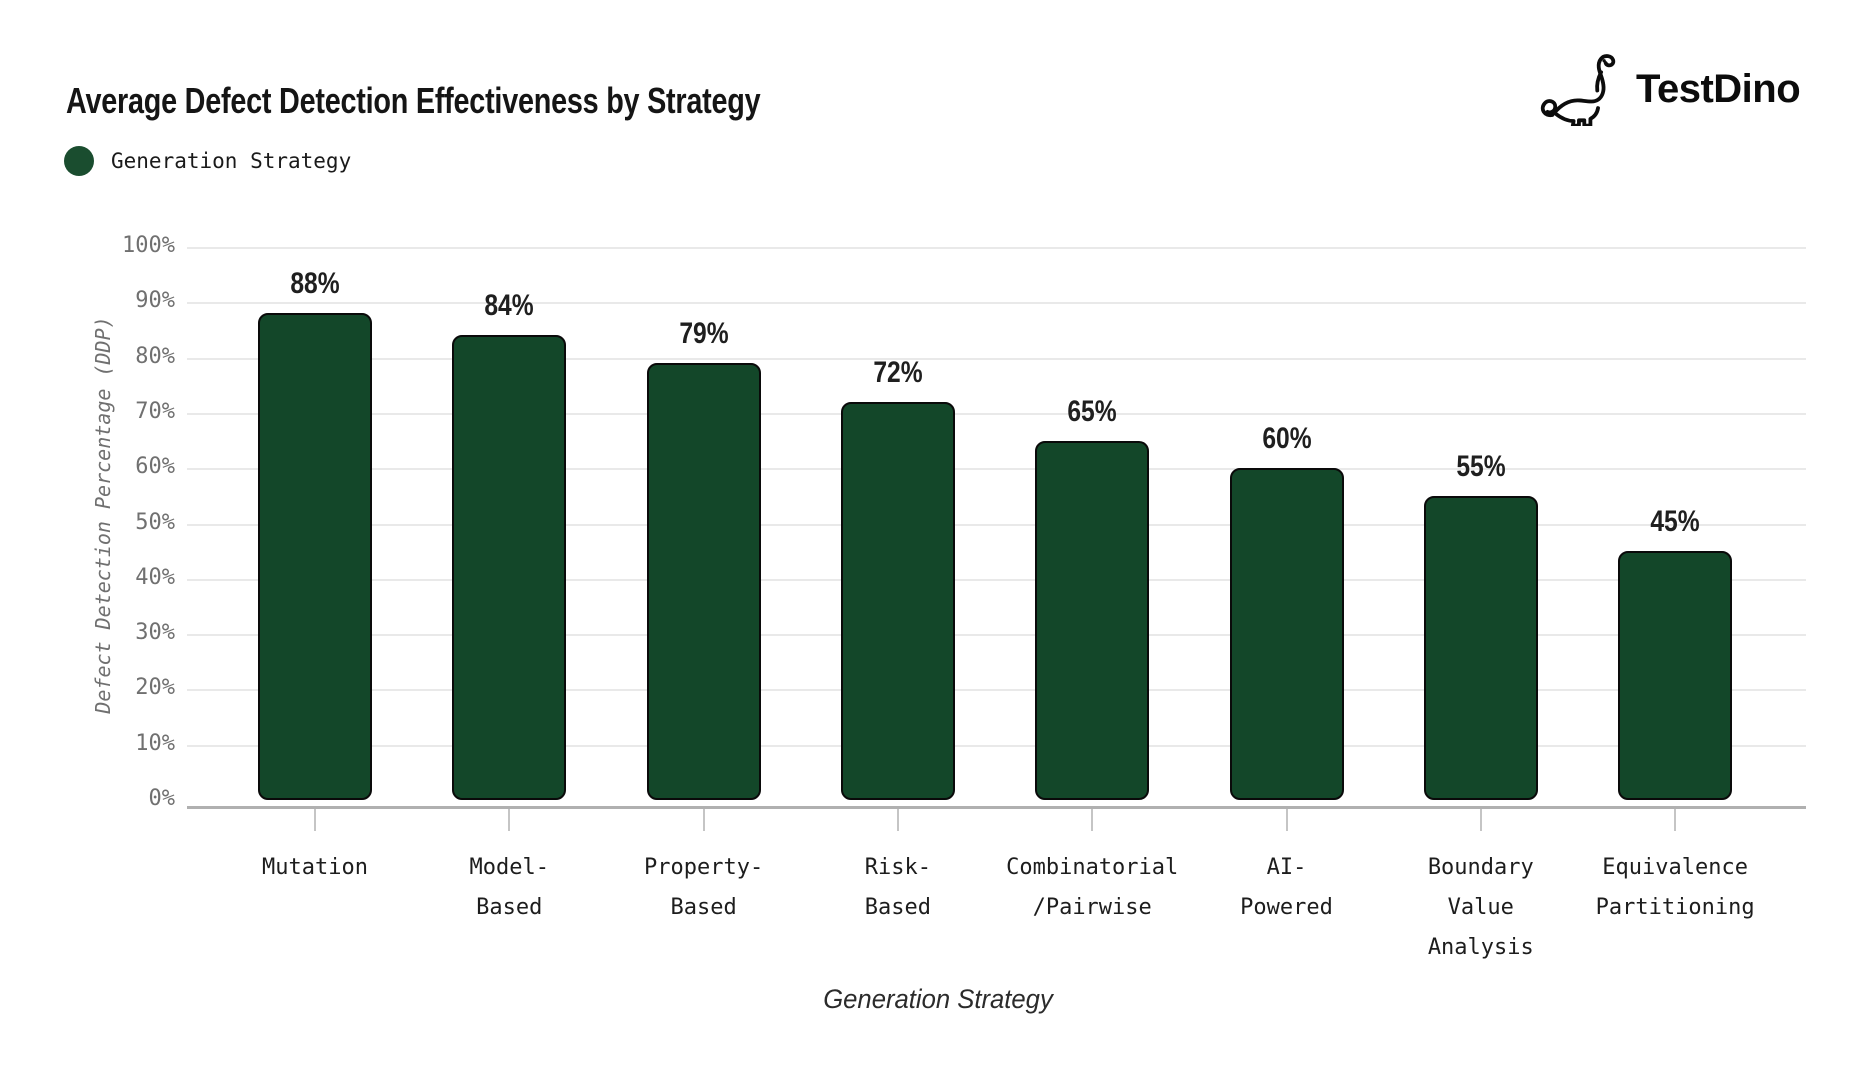 The width and height of the screenshot is (1868, 1080). Describe the element at coordinates (148, 245) in the screenshot. I see `y-tick-label: 100%` at that location.